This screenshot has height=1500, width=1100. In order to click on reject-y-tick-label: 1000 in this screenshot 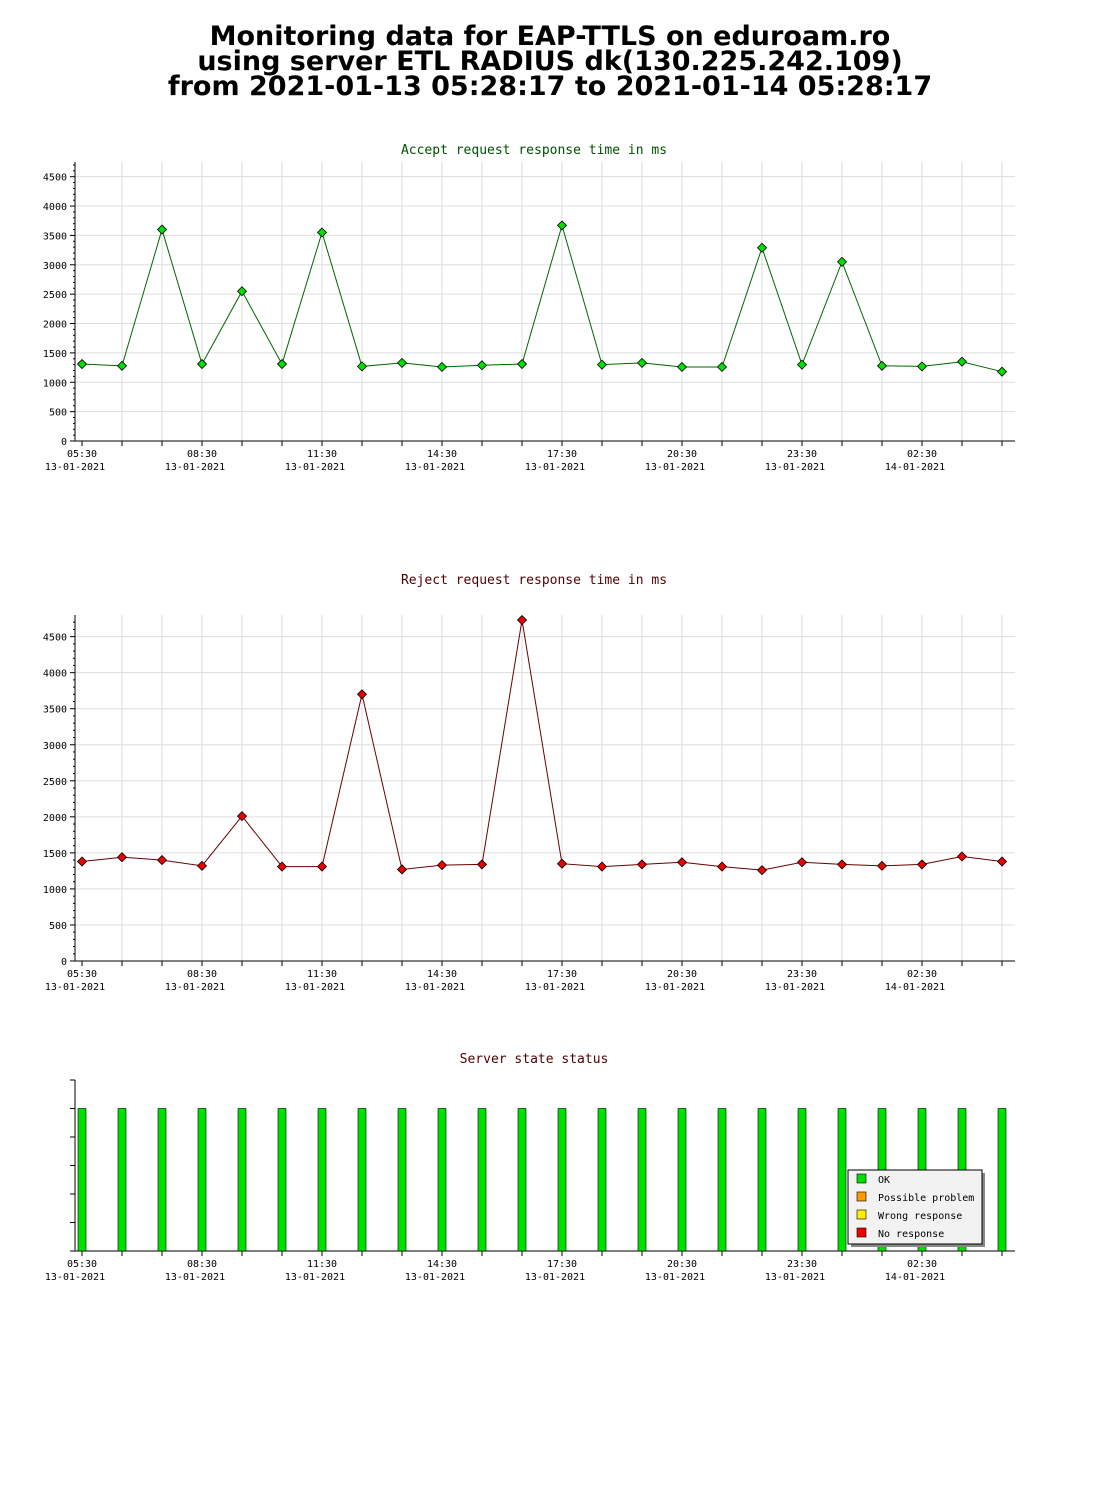, I will do `click(55, 890)`.